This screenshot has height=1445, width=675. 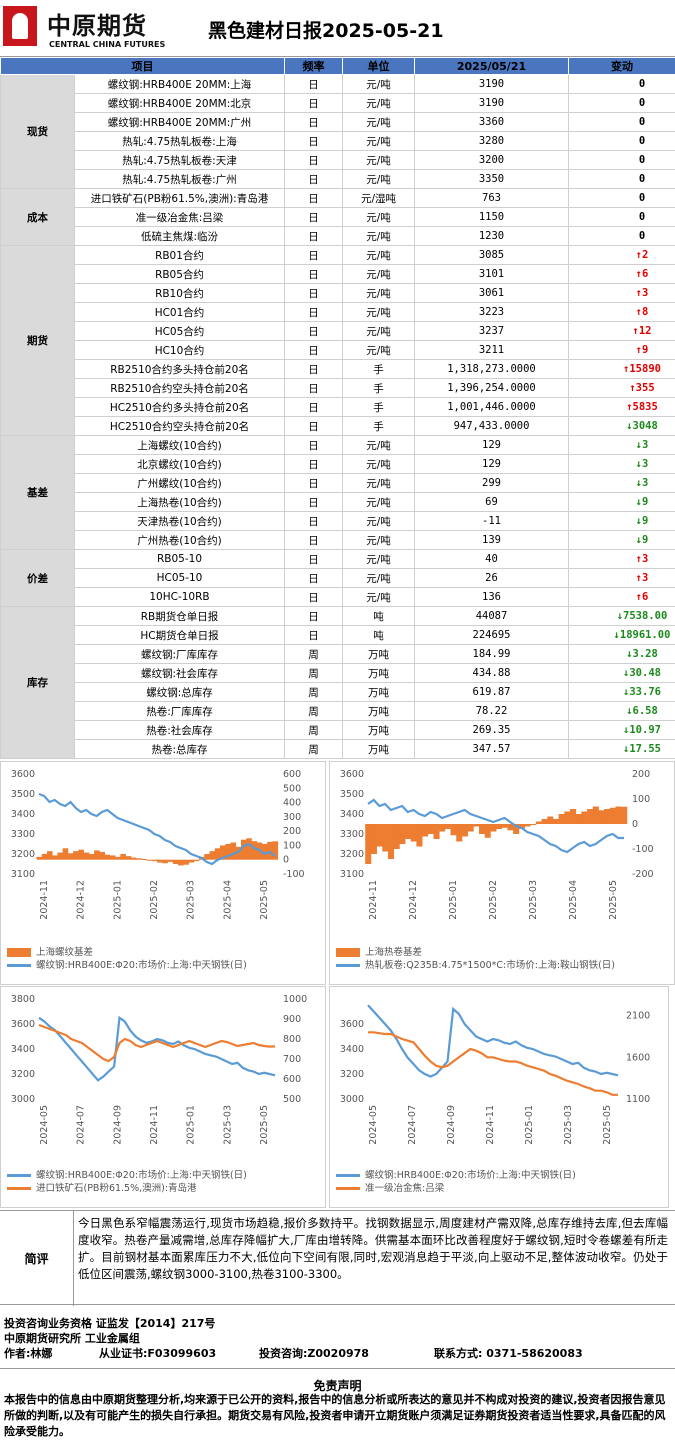 I want to click on unit-cell: 万吨, so click(x=378, y=654).